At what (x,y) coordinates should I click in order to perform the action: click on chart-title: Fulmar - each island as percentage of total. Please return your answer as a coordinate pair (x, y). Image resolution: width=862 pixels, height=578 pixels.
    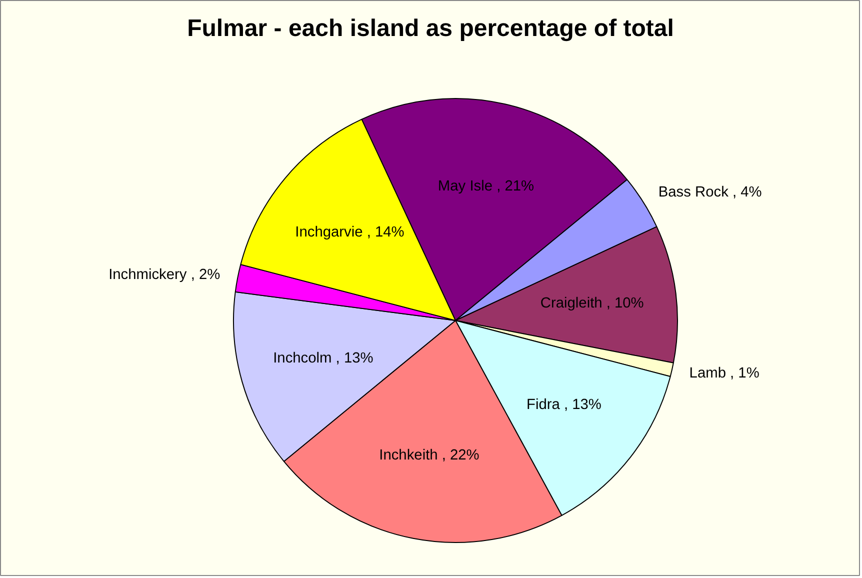
    Looking at the image, I should click on (430, 28).